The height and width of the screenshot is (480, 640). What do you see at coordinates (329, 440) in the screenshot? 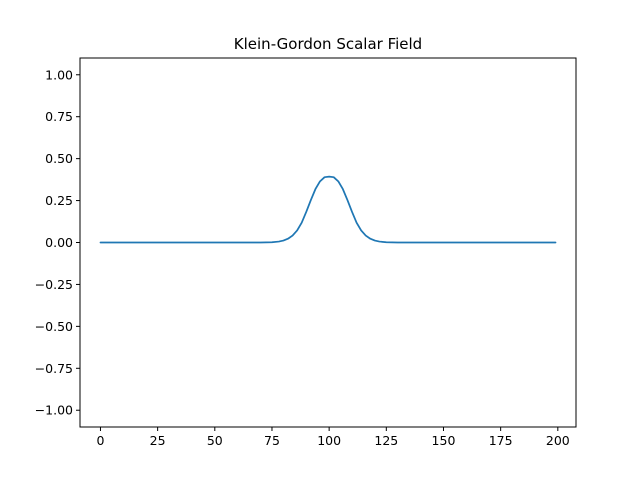
I see `x-tick-label: 100` at bounding box center [329, 440].